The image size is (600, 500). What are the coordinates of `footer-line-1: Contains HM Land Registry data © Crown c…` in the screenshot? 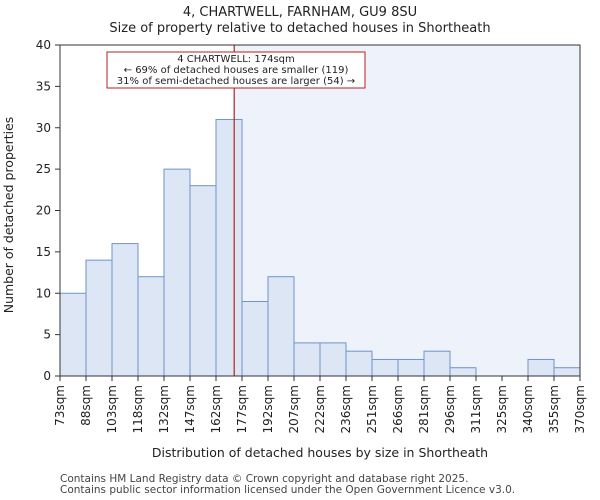 It's located at (264, 479).